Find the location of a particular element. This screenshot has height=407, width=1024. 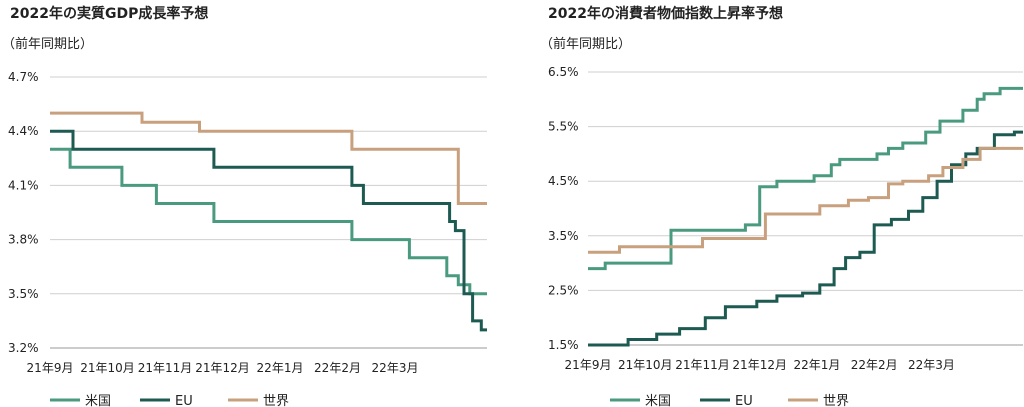

y-tick-label: 5.5% is located at coordinates (563, 127).